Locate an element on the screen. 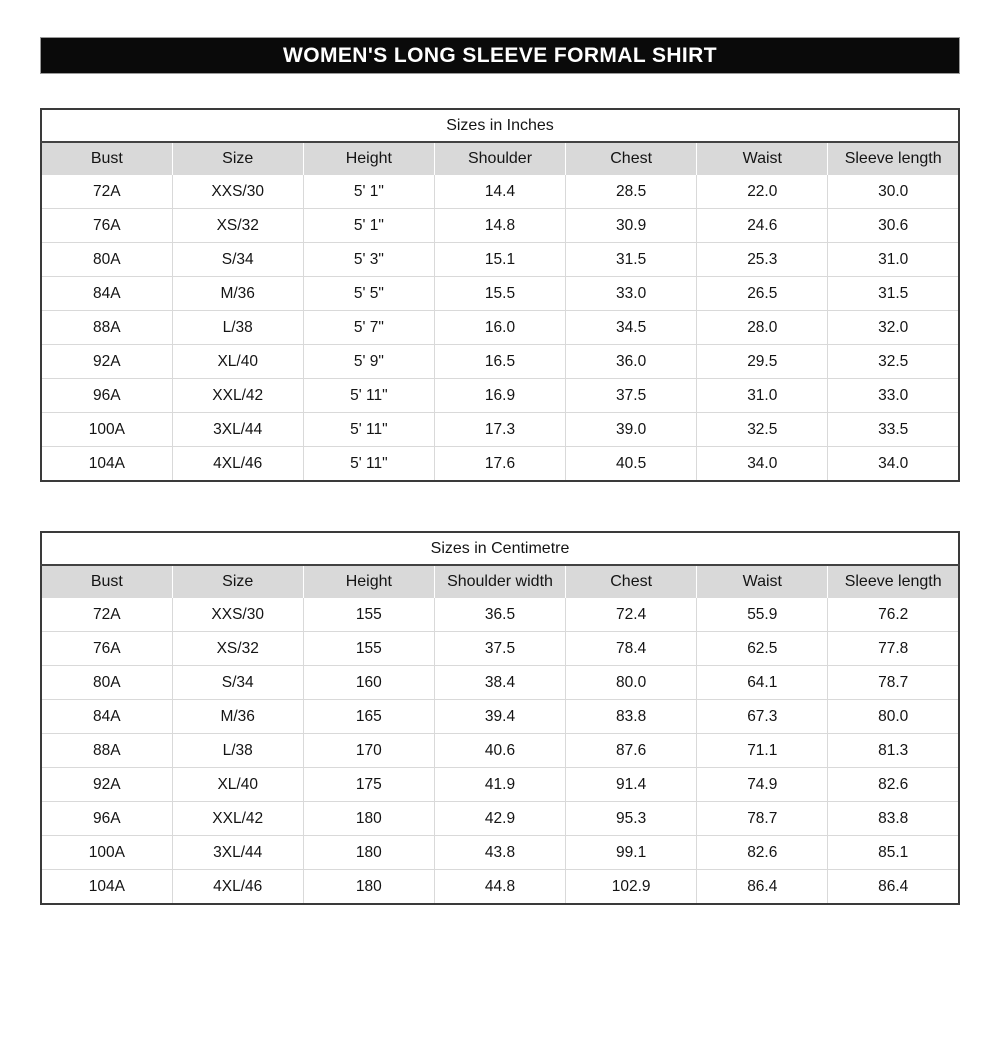  table-row: 92A XL/40 5' 9" 16.5 36.0 29.5 32.5 is located at coordinates (500, 361).